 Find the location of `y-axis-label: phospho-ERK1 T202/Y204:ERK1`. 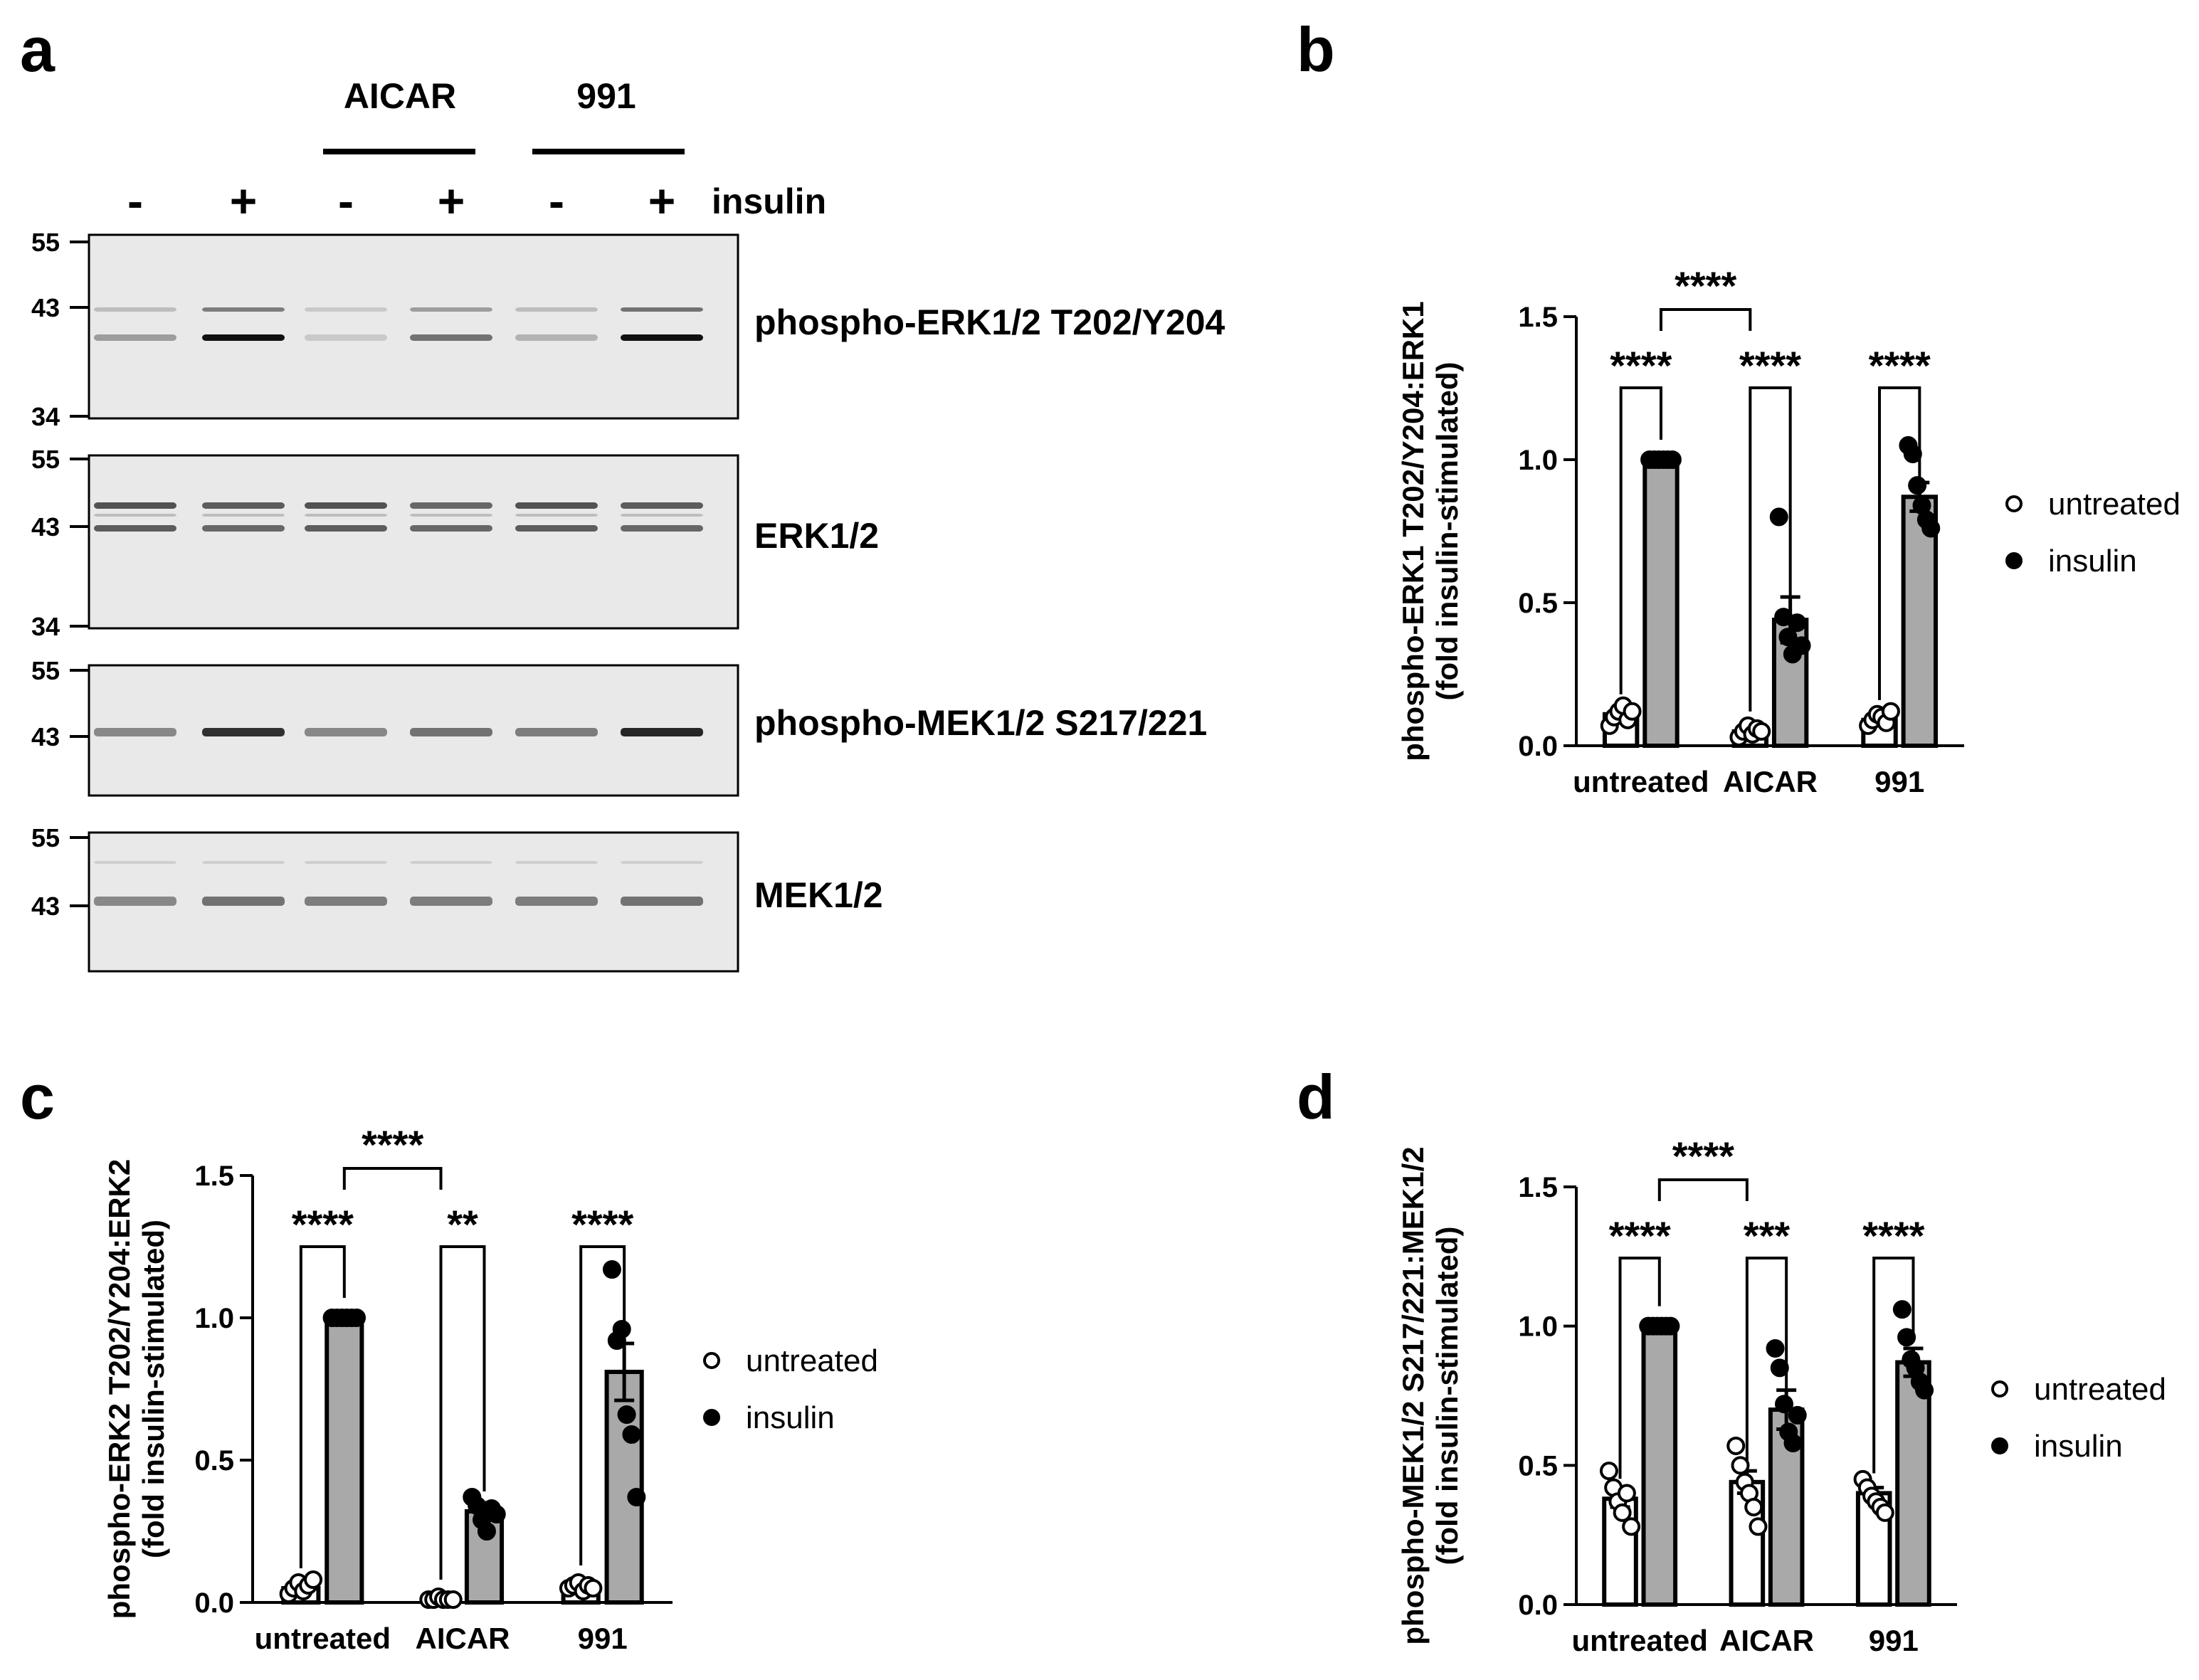

y-axis-label: phospho-ERK1 T202/Y204:ERK1 is located at coordinates (1413, 531).